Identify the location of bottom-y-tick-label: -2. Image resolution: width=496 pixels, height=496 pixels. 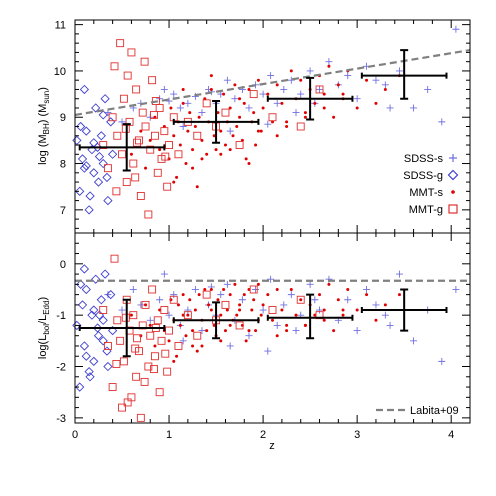
(61, 368).